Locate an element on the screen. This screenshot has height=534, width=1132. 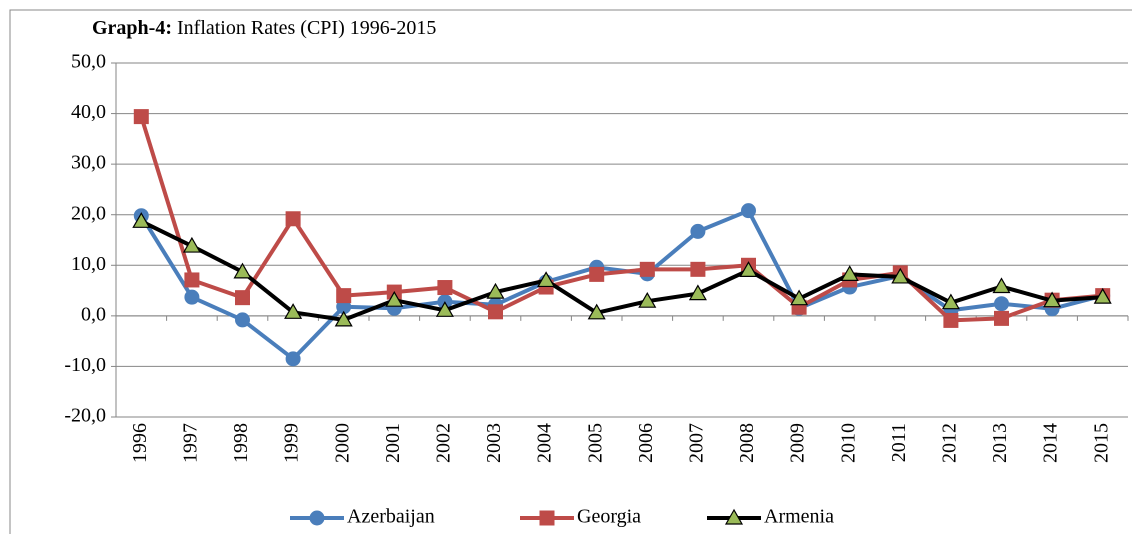
title-text: Inflation Rates (CPI) 1996-2015 is located at coordinates (306, 28).